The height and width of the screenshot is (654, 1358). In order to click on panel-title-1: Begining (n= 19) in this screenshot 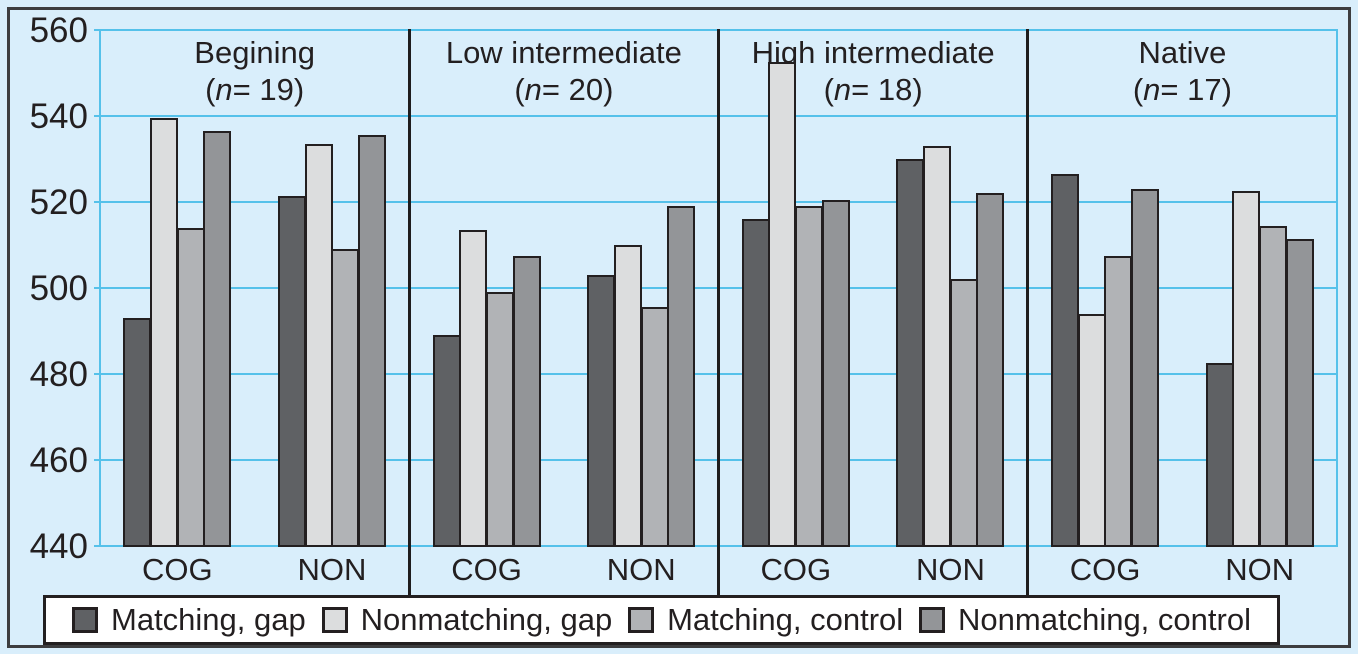, I will do `click(254, 71)`.